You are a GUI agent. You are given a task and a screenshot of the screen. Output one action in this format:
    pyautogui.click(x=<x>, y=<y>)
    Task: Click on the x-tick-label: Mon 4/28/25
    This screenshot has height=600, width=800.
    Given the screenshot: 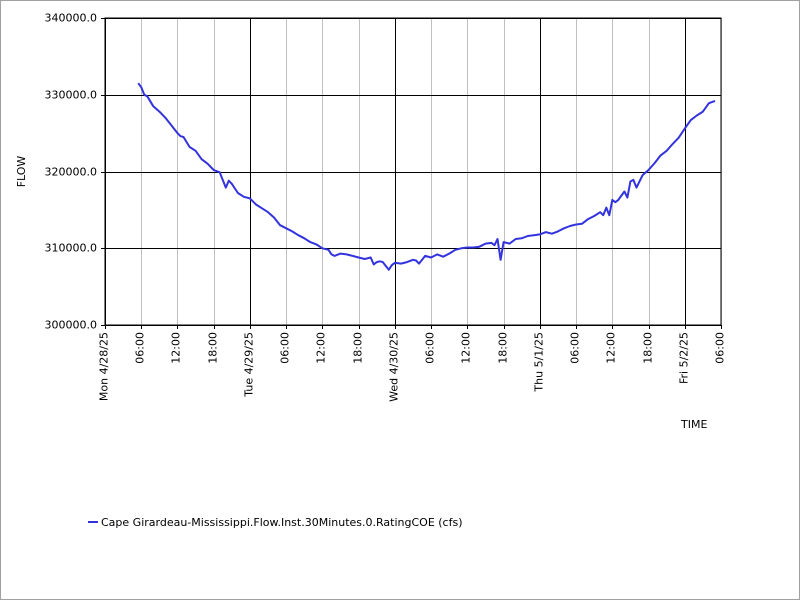 What is the action you would take?
    pyautogui.click(x=104, y=366)
    